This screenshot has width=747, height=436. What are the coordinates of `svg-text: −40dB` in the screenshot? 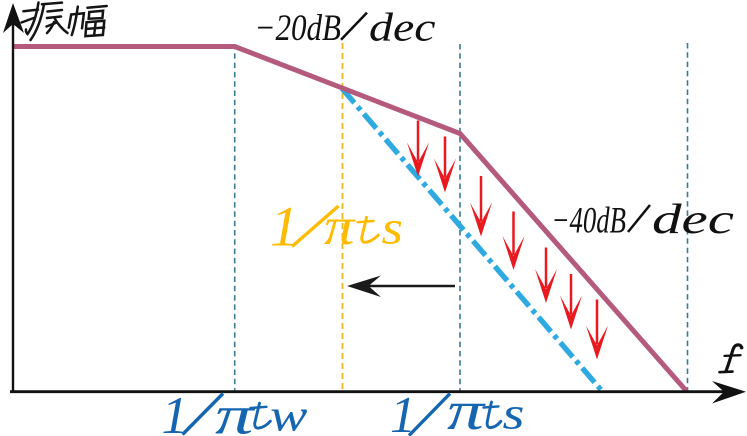 It's located at (589, 221).